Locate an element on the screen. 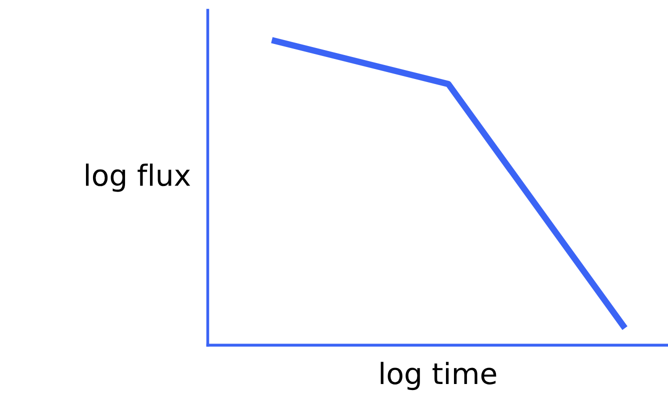 Image resolution: width=668 pixels, height=409 pixels. y-axis-title: log flux is located at coordinates (138, 178).